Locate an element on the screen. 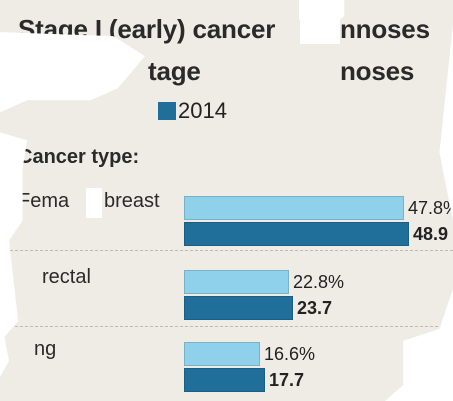 Image resolution: width=453 pixels, height=401 pixels. bar-lung-prior is located at coordinates (222, 354).